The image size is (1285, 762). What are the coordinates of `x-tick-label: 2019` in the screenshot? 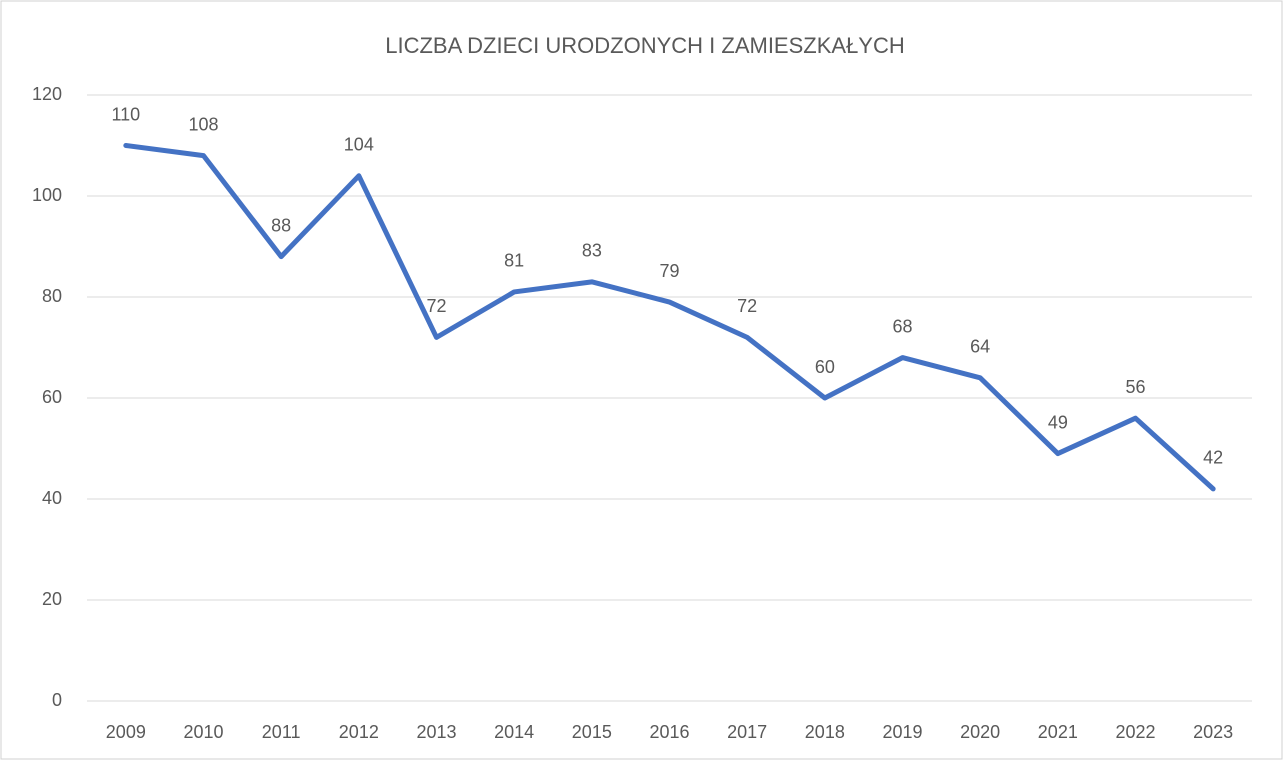 It's located at (902, 732).